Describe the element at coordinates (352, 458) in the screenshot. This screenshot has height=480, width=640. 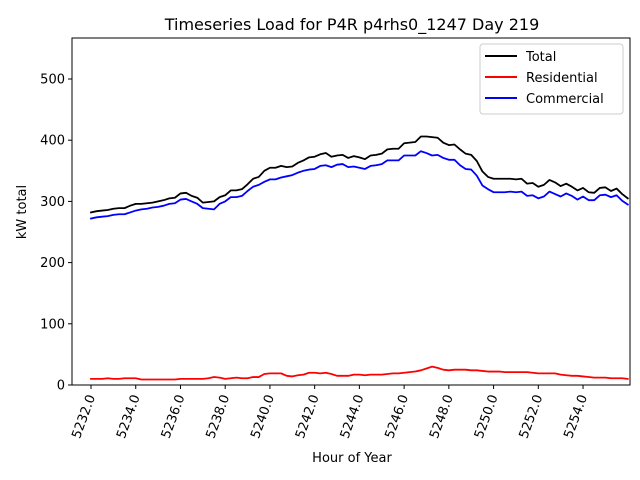
I see `x-axis-label: Hour of Year` at that location.